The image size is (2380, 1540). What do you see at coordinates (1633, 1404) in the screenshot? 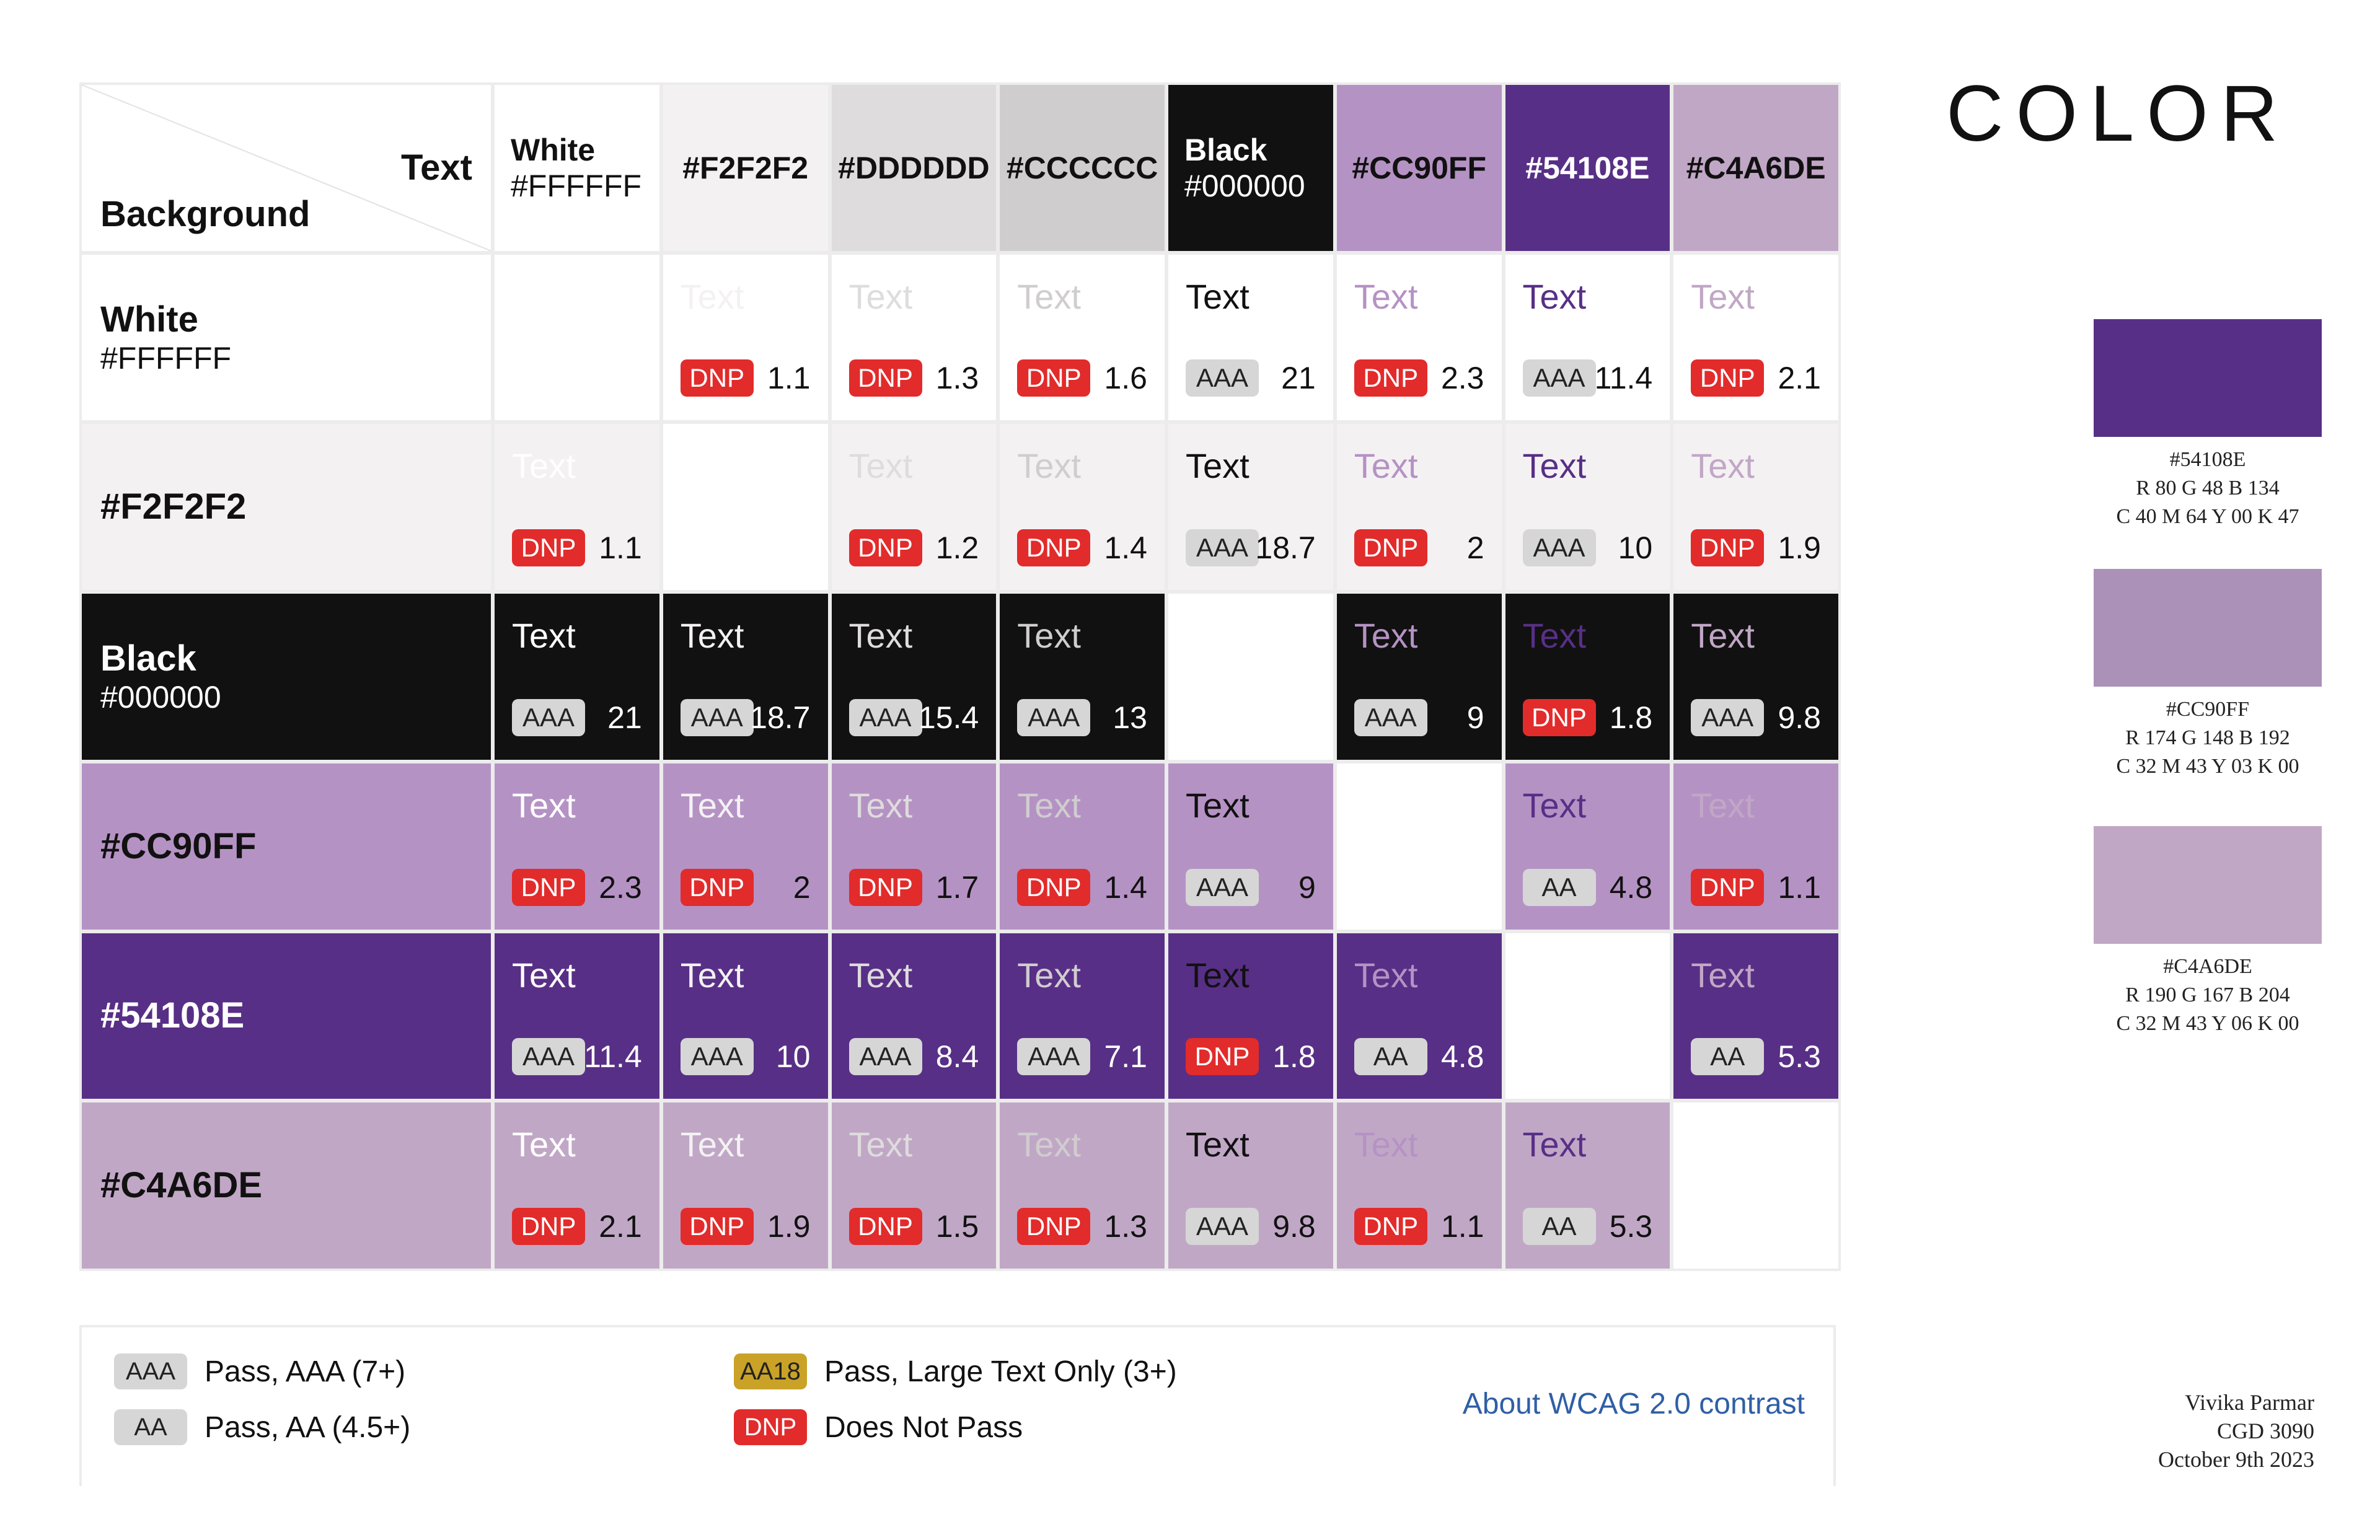
I see `about-wcag-link: About WCAG 2.0 contrast` at bounding box center [1633, 1404].